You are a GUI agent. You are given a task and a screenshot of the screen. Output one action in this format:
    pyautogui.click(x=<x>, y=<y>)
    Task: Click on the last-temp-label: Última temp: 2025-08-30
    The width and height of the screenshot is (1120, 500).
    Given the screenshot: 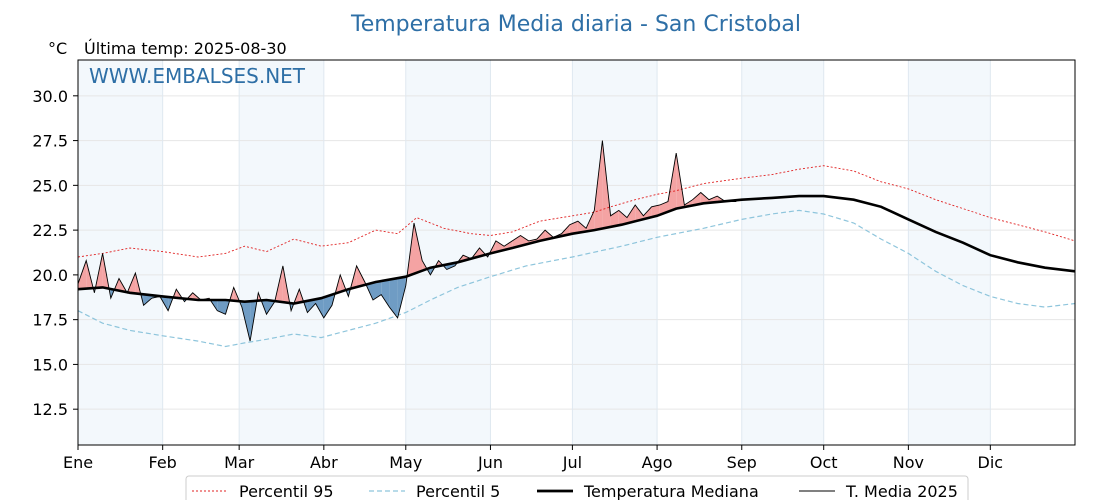 What is the action you would take?
    pyautogui.click(x=185, y=48)
    